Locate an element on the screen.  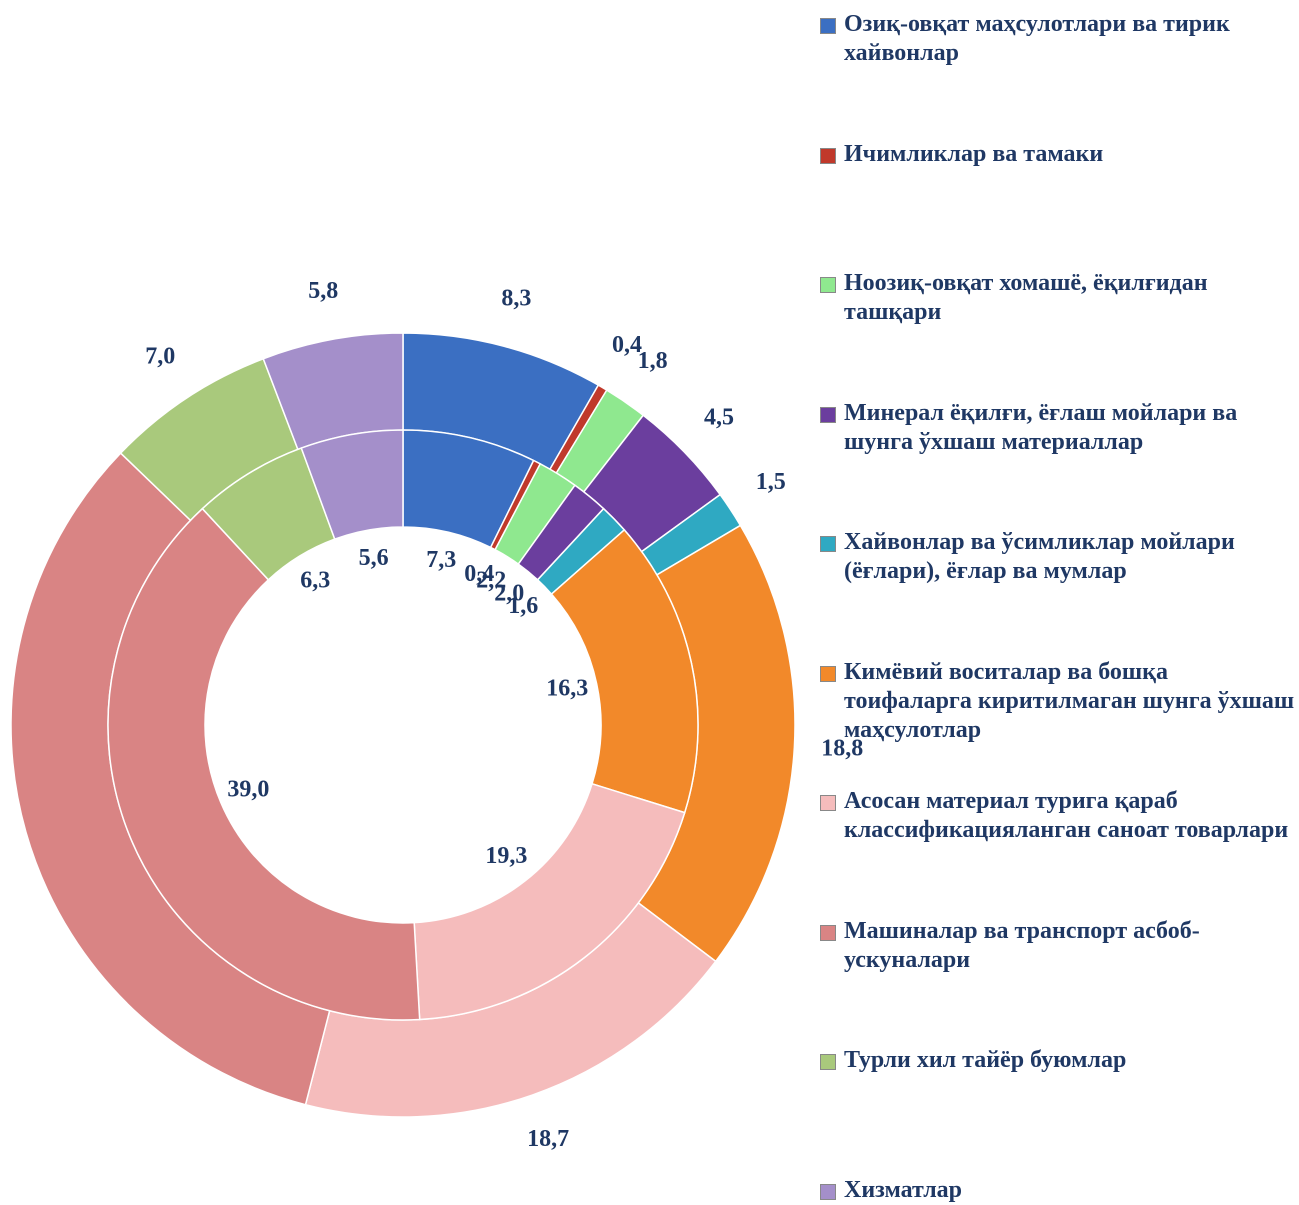
legend-item: Турли хил тайёр буюмлар is located at coordinates (1059, 1060).